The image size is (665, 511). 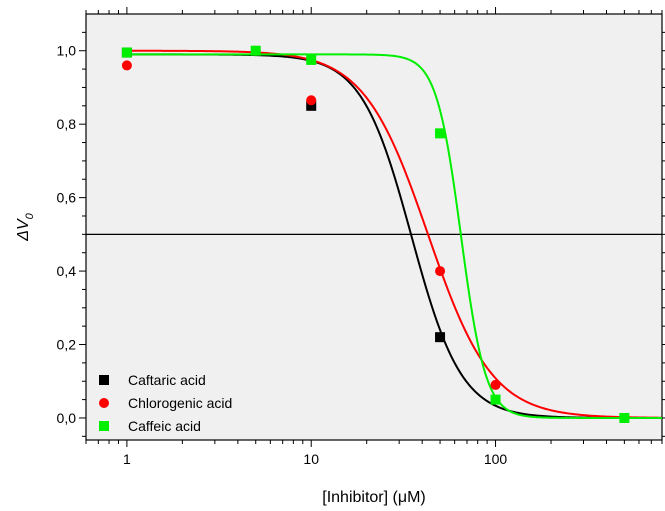 I want to click on x-axis-title: [Inhibitor] (μM), so click(x=373, y=497).